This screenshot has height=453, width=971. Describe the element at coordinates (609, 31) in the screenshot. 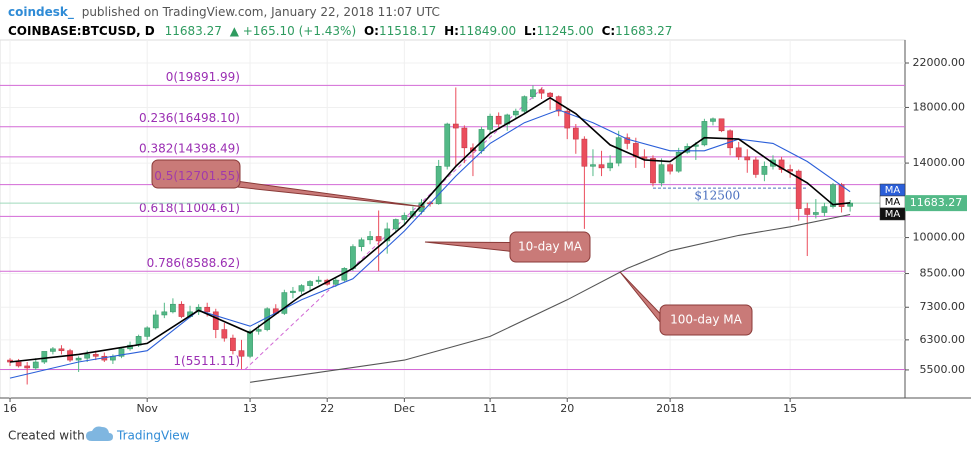

I see `close-label: C:` at that location.